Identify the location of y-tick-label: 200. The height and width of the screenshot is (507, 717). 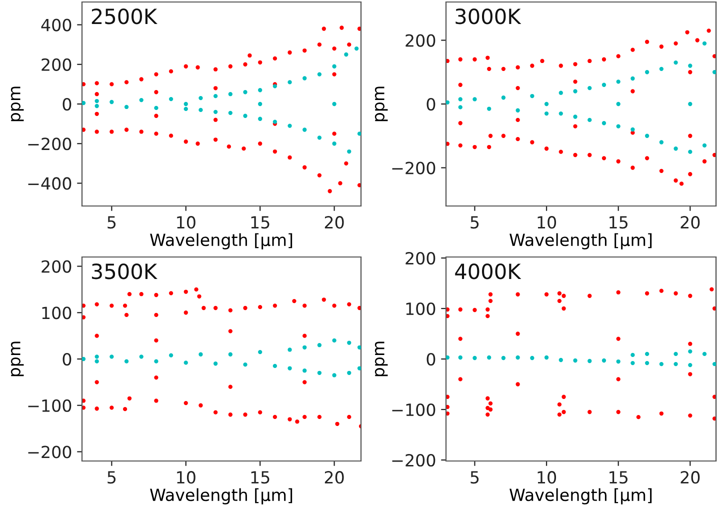
(57, 64).